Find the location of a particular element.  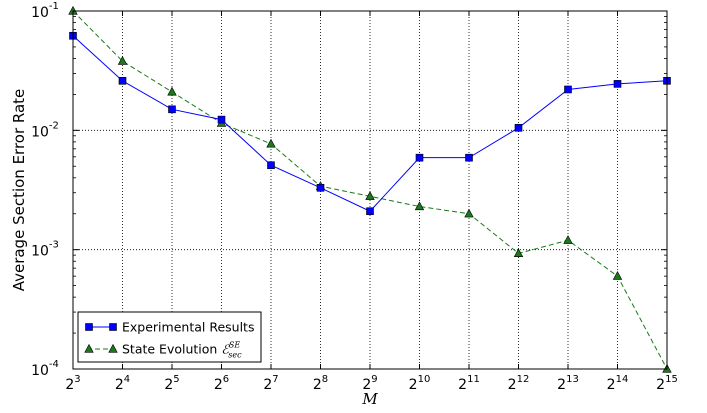

y-axis-title: Average Section Error Rate is located at coordinates (19, 190).